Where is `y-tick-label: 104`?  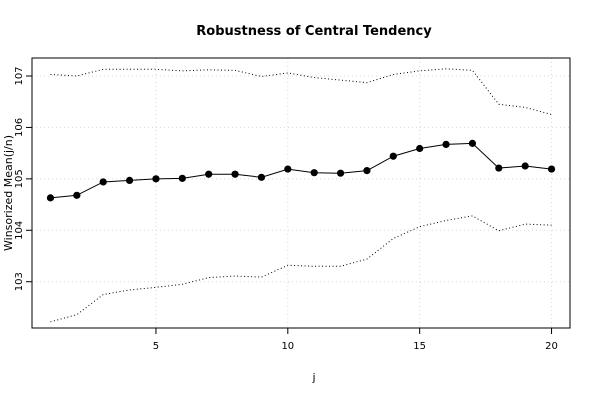 y-tick-label: 104 is located at coordinates (19, 230).